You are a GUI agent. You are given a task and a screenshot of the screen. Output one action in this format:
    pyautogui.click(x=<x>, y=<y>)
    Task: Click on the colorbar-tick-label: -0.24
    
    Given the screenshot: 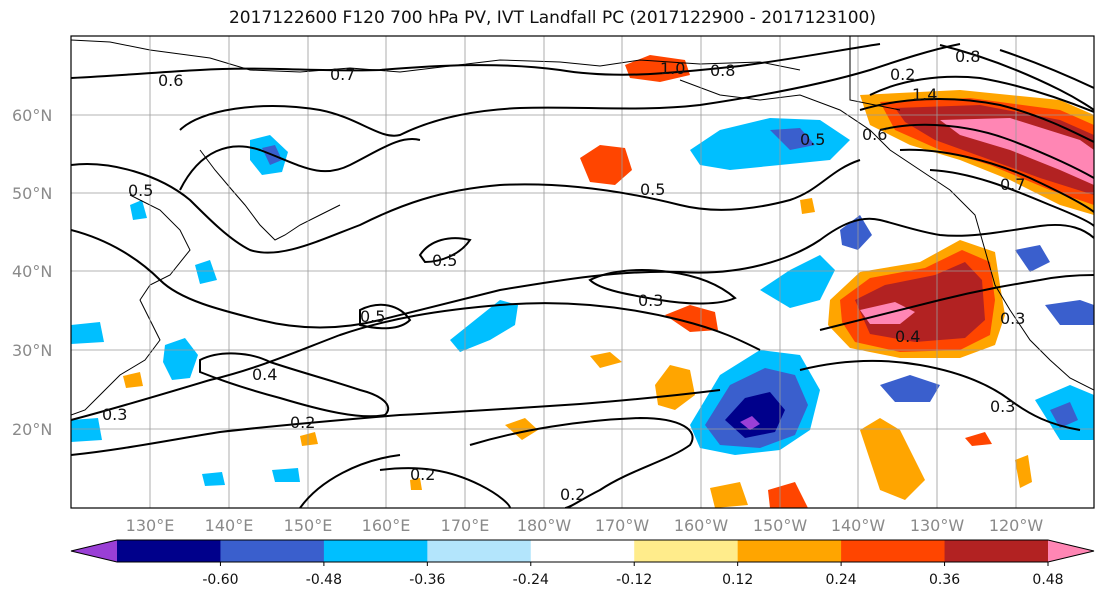 What is the action you would take?
    pyautogui.click(x=531, y=580)
    